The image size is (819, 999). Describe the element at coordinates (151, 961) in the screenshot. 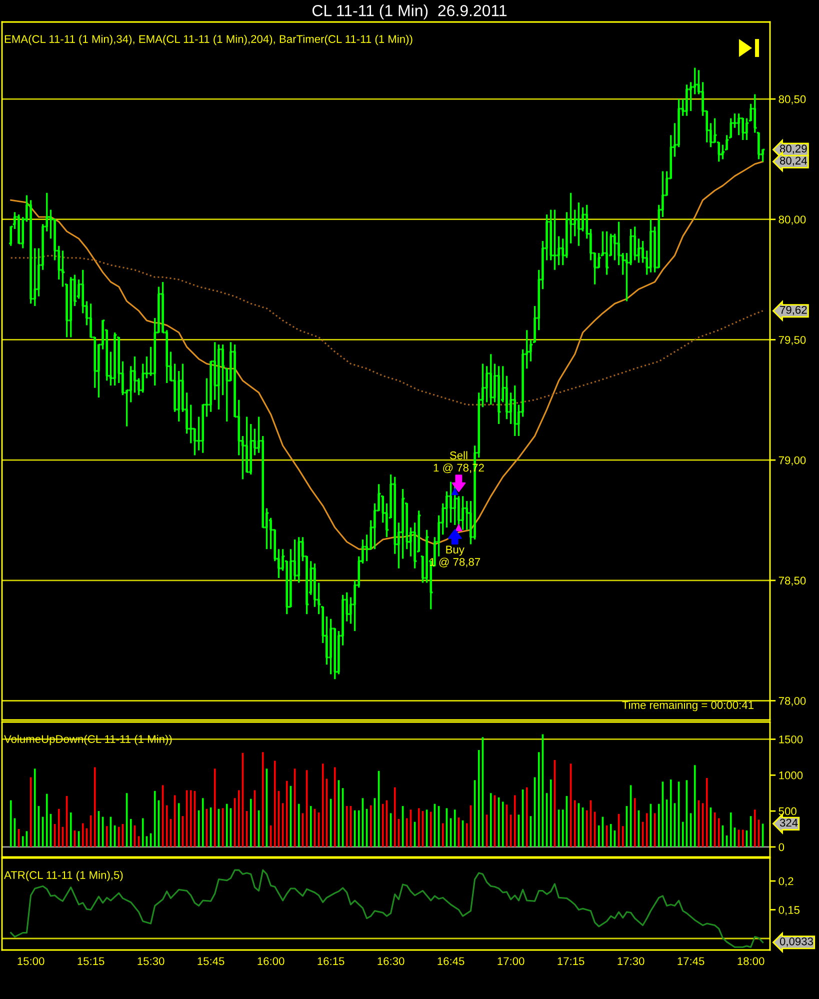

I see `x-tick-label: 15:30` at that location.